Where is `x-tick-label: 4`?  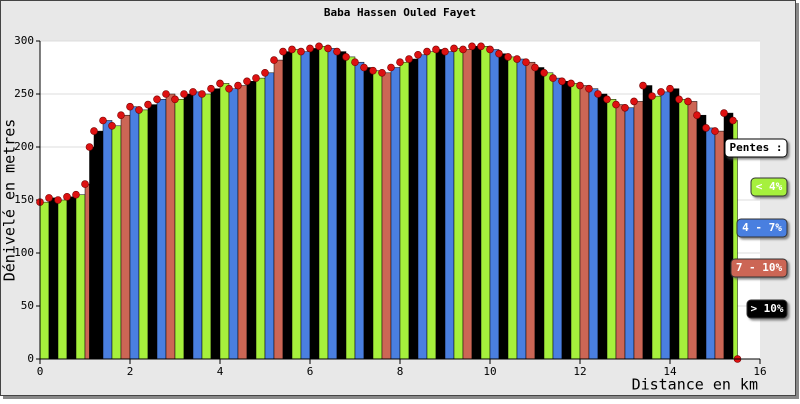 x-tick-label: 4 is located at coordinates (220, 371).